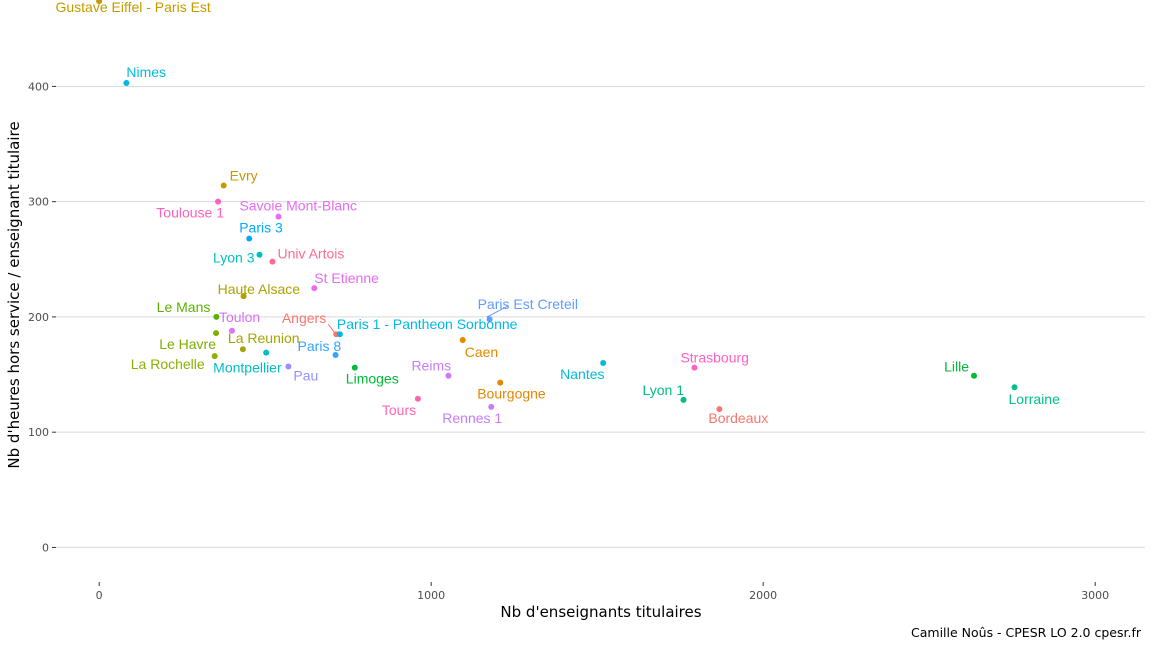 This screenshot has width=1152, height=648. Describe the element at coordinates (99, 2) in the screenshot. I see `point-gustave-eiffel-paris-est` at that location.